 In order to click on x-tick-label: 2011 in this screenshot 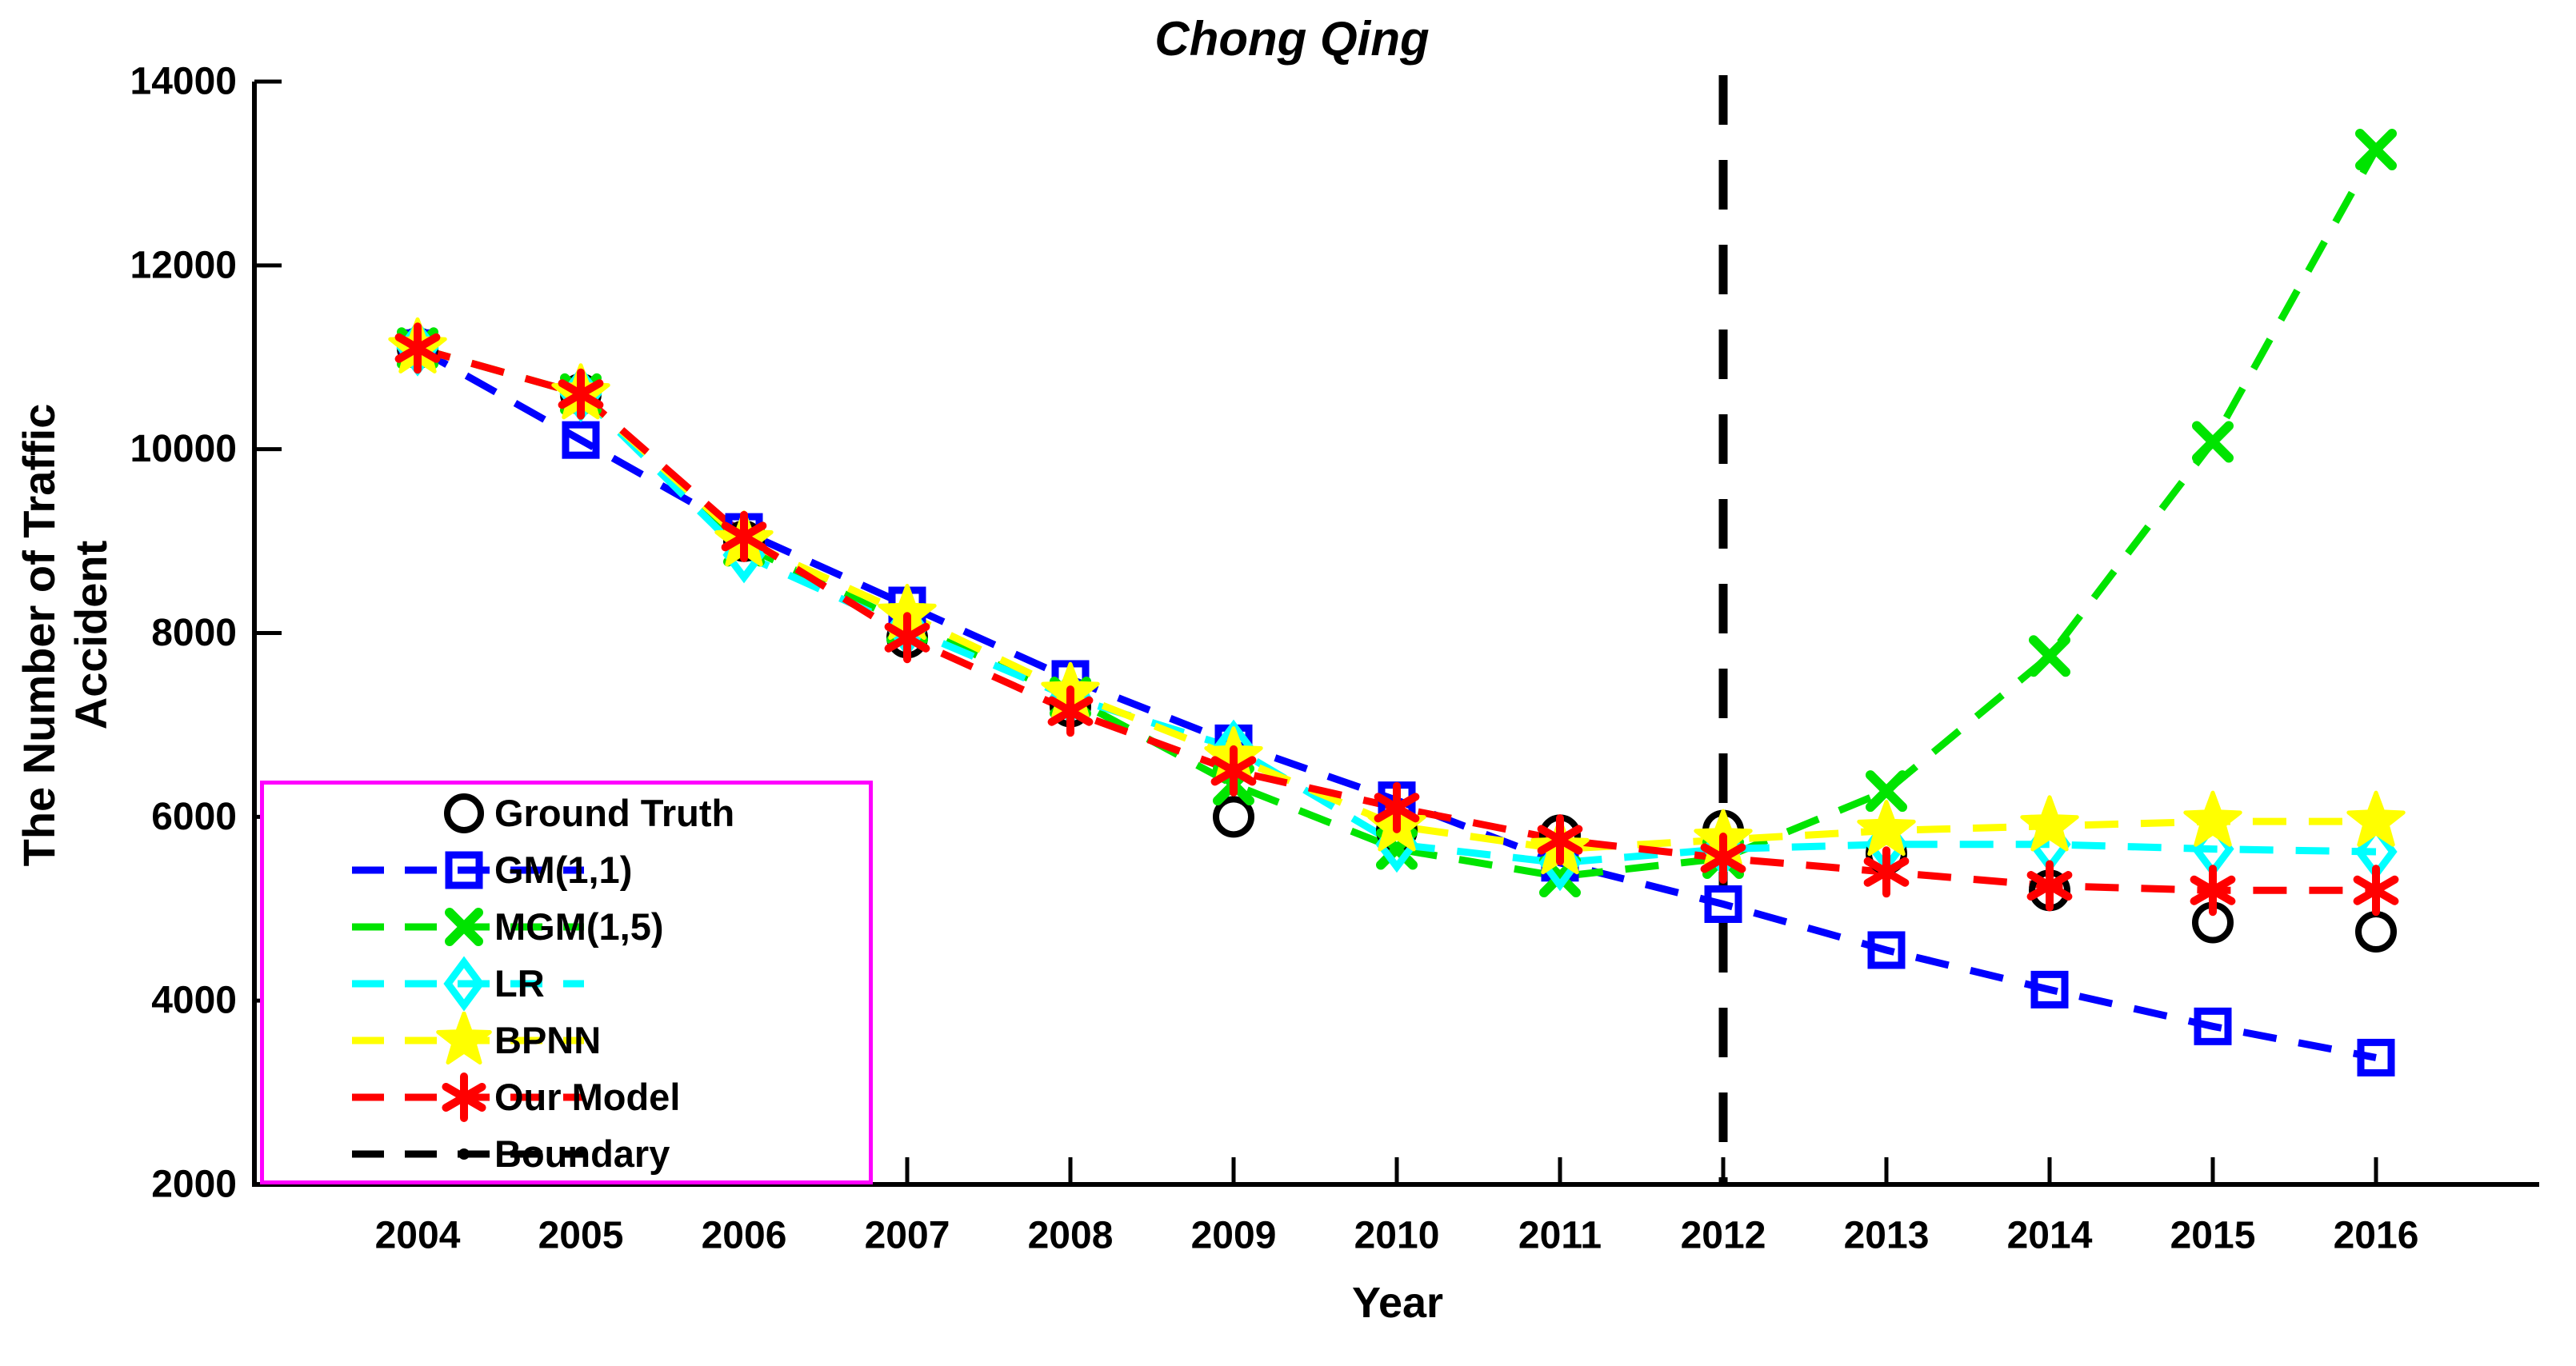, I will do `click(1560, 1236)`.